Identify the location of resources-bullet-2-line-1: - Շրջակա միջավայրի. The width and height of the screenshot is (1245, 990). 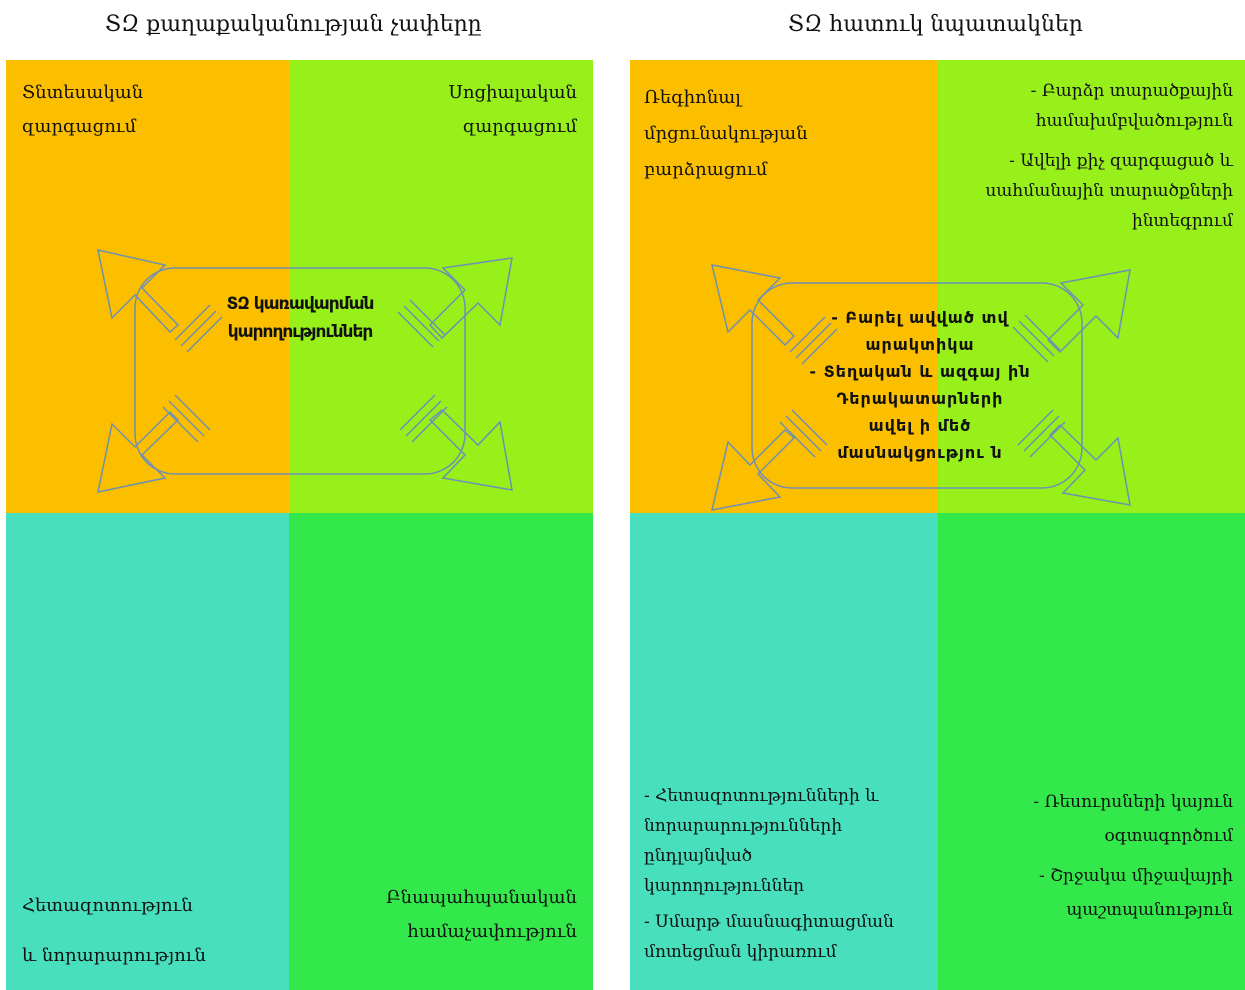
(1135, 876).